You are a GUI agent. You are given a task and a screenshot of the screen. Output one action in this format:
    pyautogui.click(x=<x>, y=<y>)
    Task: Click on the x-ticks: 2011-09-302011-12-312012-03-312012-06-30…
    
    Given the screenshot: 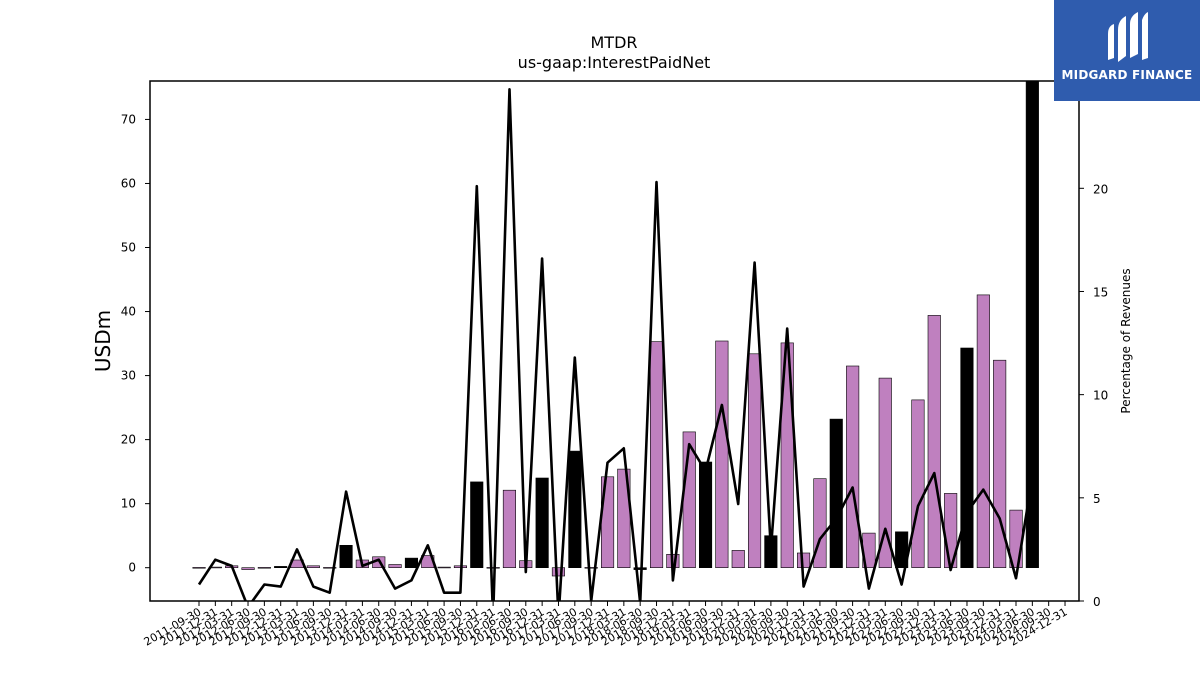 What is the action you would take?
    pyautogui.click(x=606, y=625)
    